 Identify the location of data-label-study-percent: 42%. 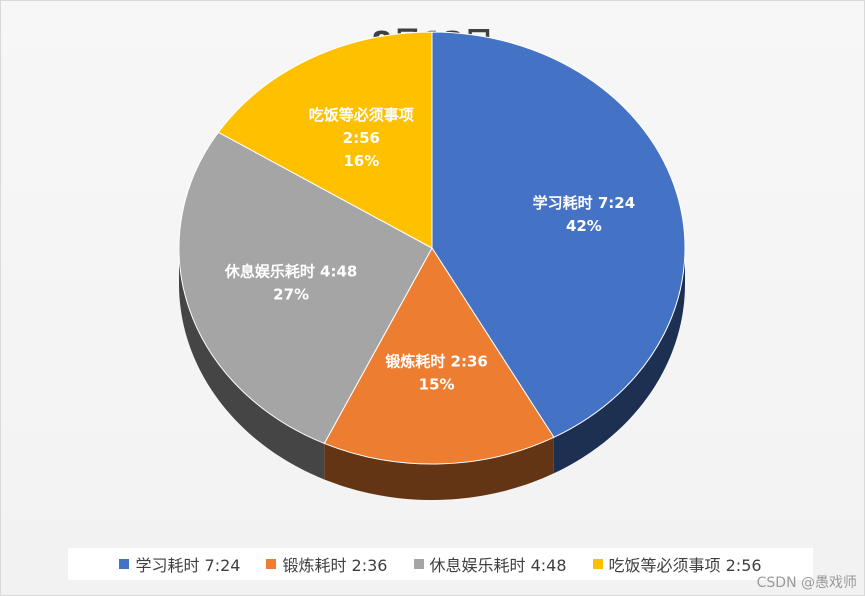
(584, 226).